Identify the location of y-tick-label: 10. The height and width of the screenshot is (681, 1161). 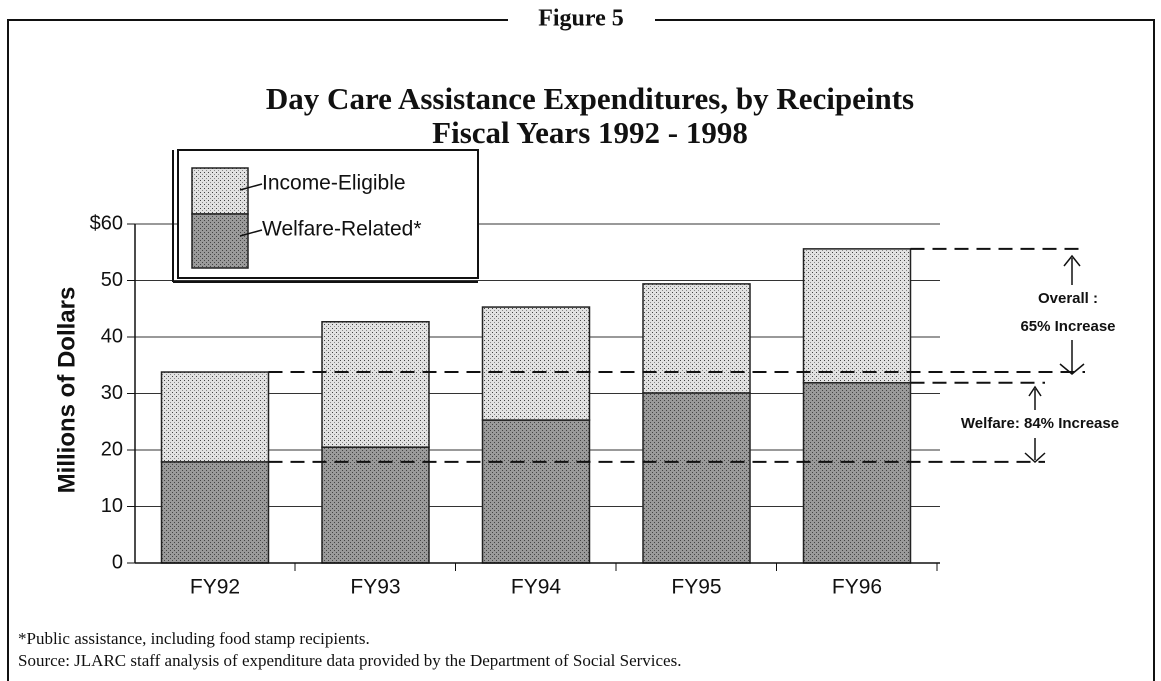
(112, 506).